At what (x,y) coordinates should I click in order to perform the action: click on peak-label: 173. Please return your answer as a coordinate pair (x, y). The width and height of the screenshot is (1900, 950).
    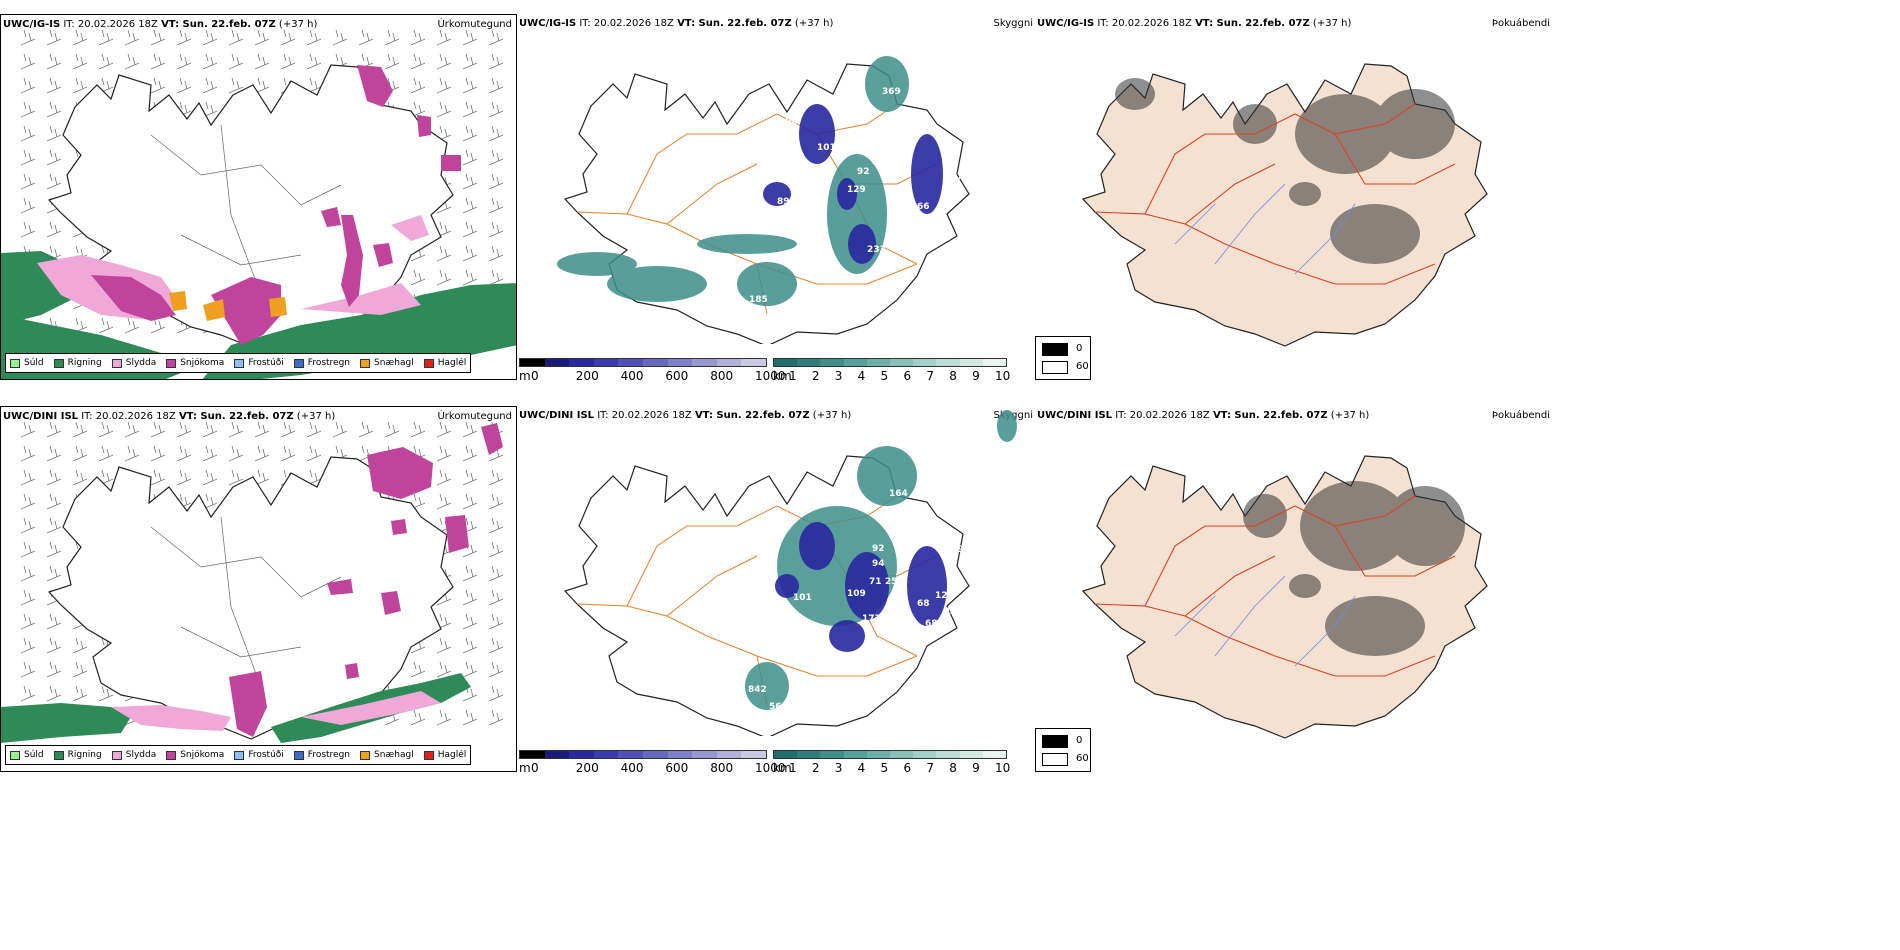
    Looking at the image, I should click on (871, 619).